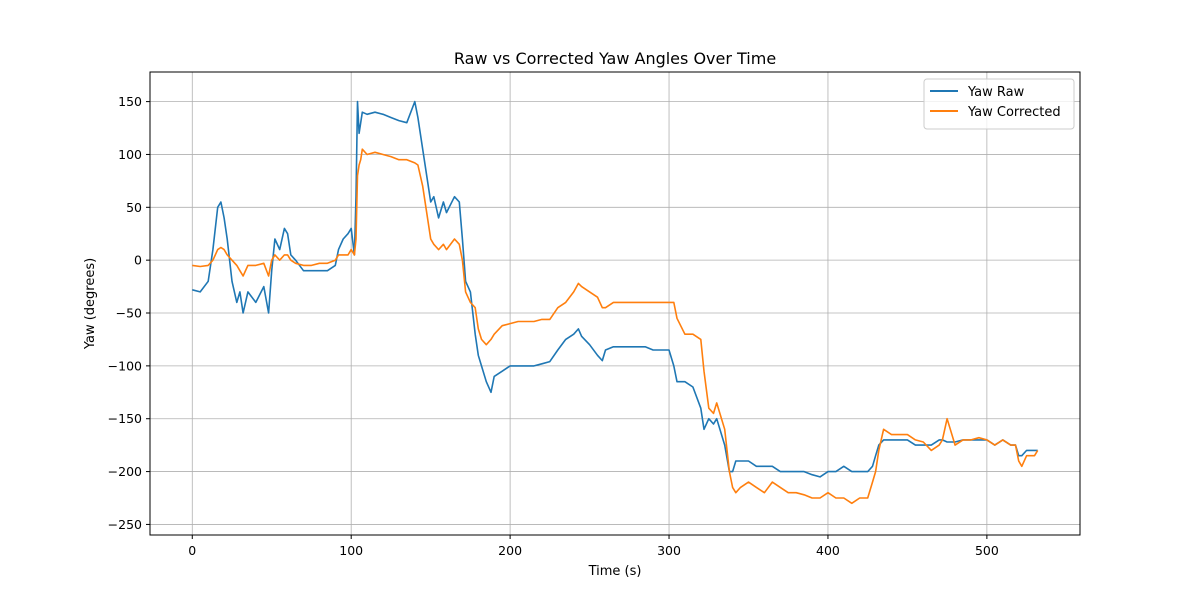 The image size is (1200, 600). I want to click on y-tick-label: −50, so click(129, 313).